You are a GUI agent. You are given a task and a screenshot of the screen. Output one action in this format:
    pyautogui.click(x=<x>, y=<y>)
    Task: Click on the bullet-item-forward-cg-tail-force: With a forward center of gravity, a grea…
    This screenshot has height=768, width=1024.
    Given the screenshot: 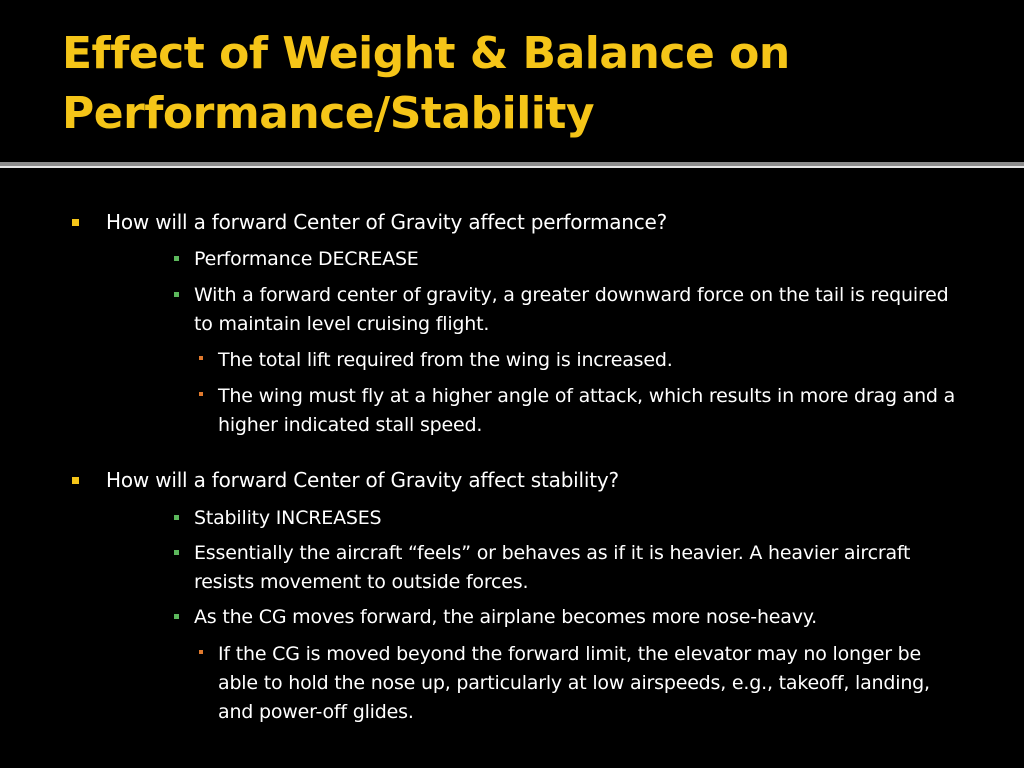 What is the action you would take?
    pyautogui.click(x=564, y=310)
    